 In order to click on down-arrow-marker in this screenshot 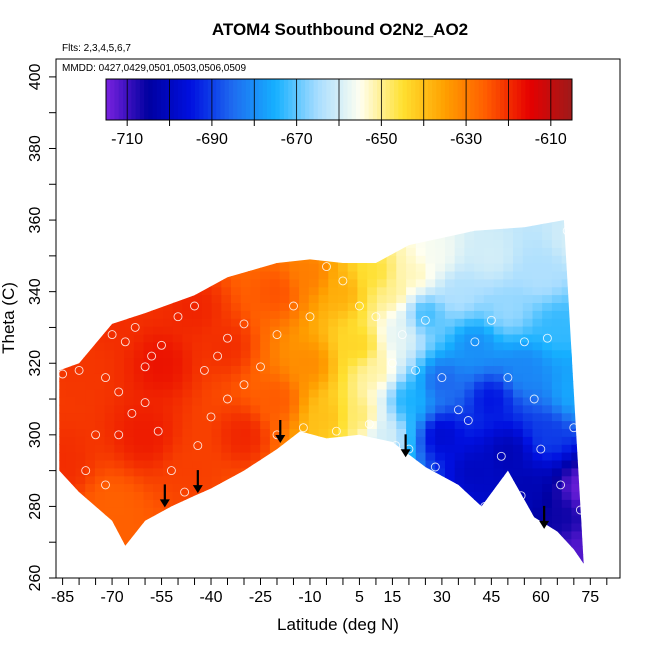, I will do `click(280, 431)`.